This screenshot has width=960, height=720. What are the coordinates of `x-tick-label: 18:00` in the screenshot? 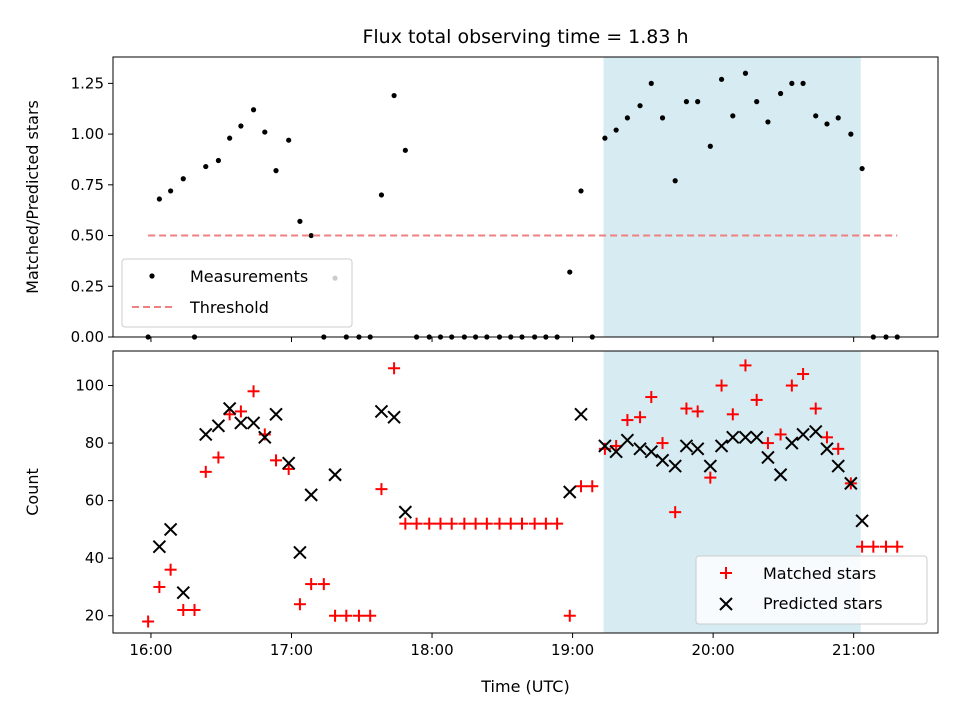 It's located at (431, 650).